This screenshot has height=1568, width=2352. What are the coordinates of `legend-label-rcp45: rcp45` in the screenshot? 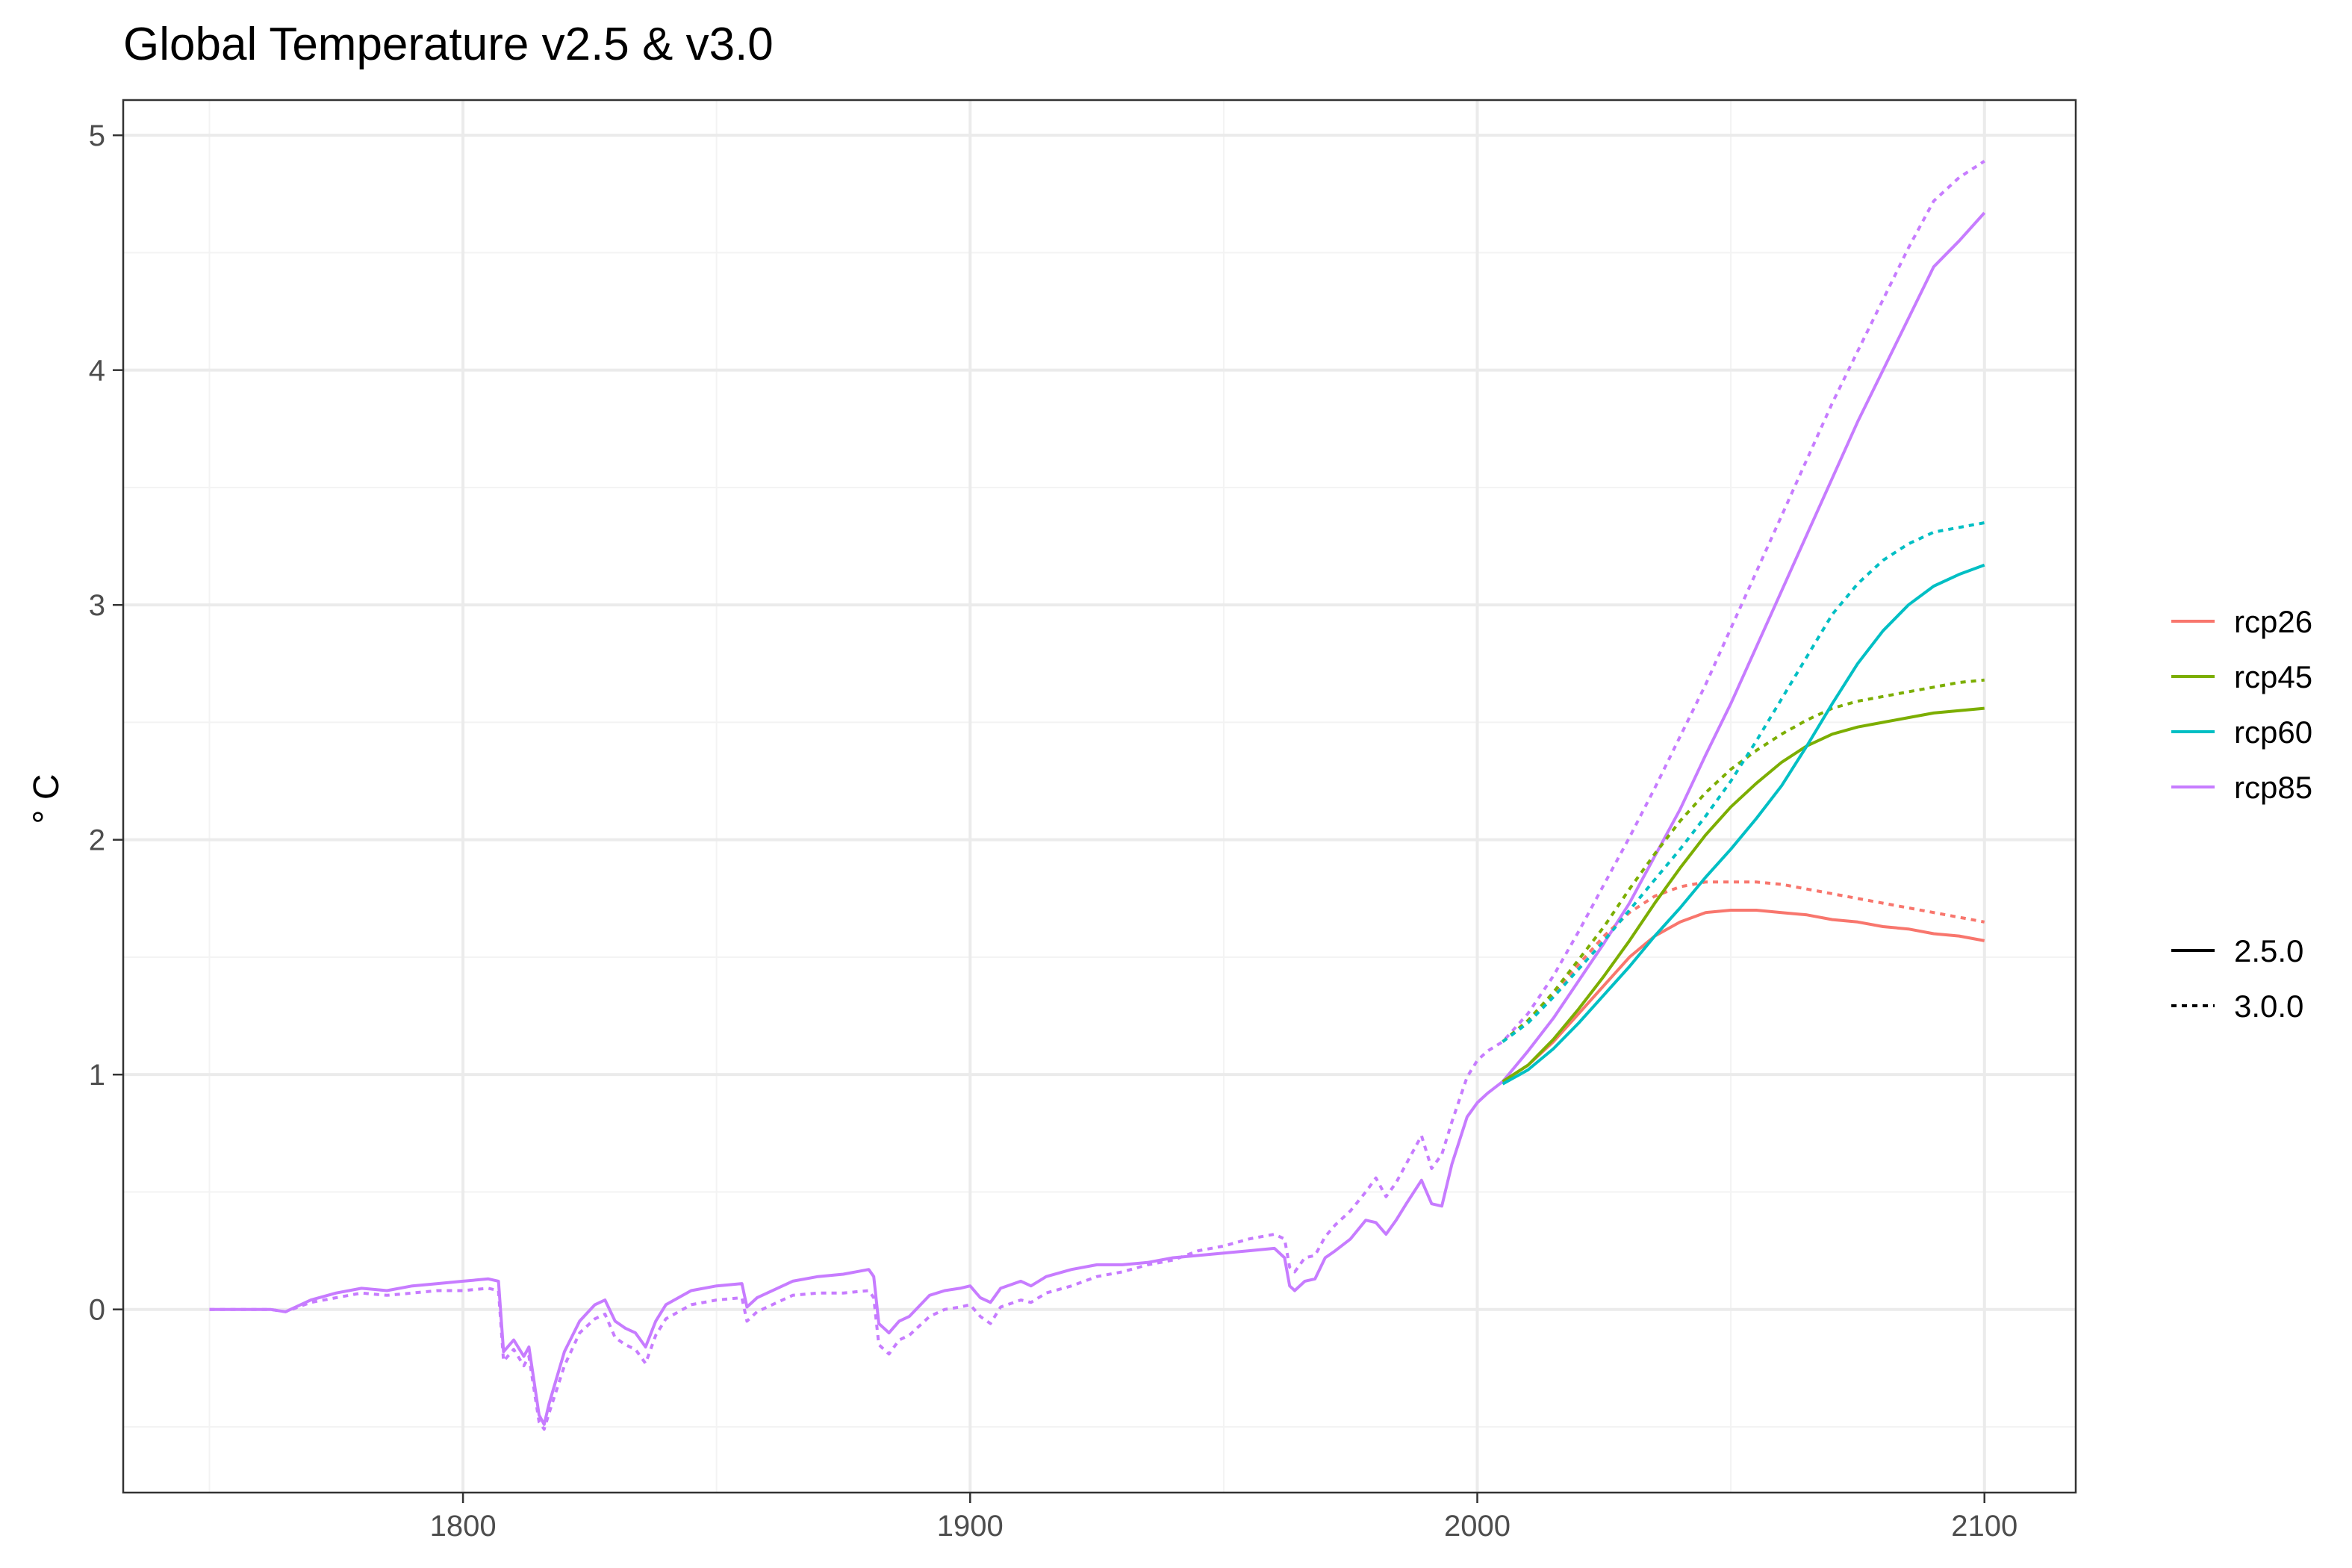 It's located at (2273, 676).